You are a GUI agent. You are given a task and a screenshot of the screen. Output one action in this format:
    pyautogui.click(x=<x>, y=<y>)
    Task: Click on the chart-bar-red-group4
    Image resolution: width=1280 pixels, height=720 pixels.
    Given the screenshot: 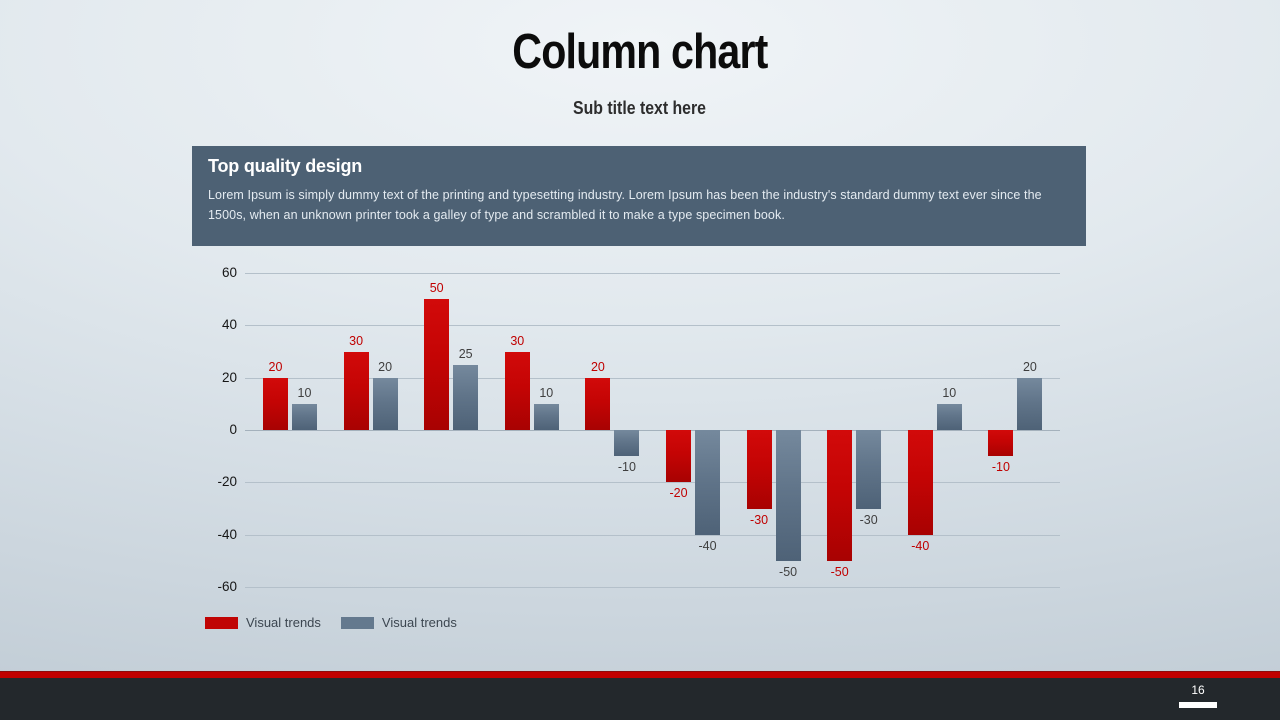 What is the action you would take?
    pyautogui.click(x=517, y=390)
    